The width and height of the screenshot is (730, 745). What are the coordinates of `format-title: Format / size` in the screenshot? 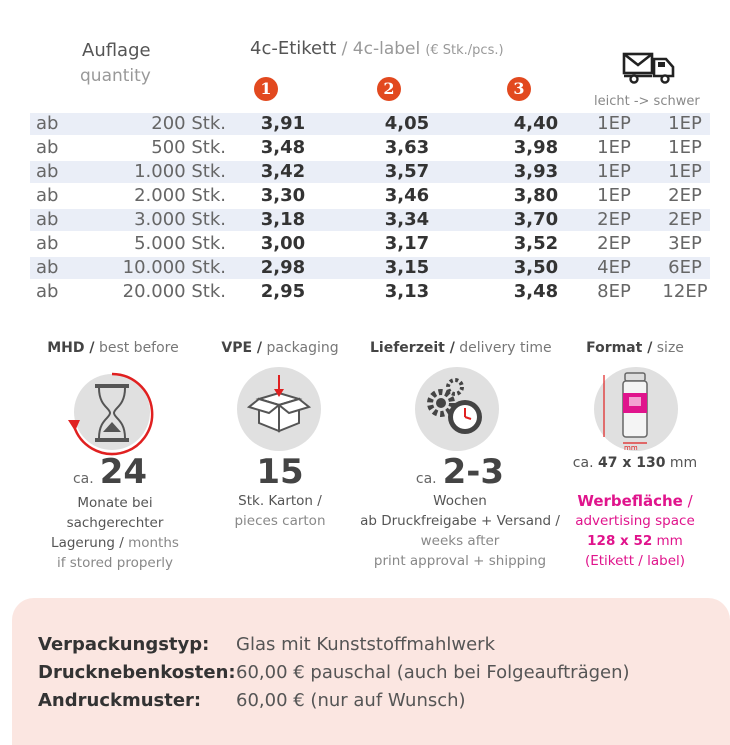 It's located at (635, 348).